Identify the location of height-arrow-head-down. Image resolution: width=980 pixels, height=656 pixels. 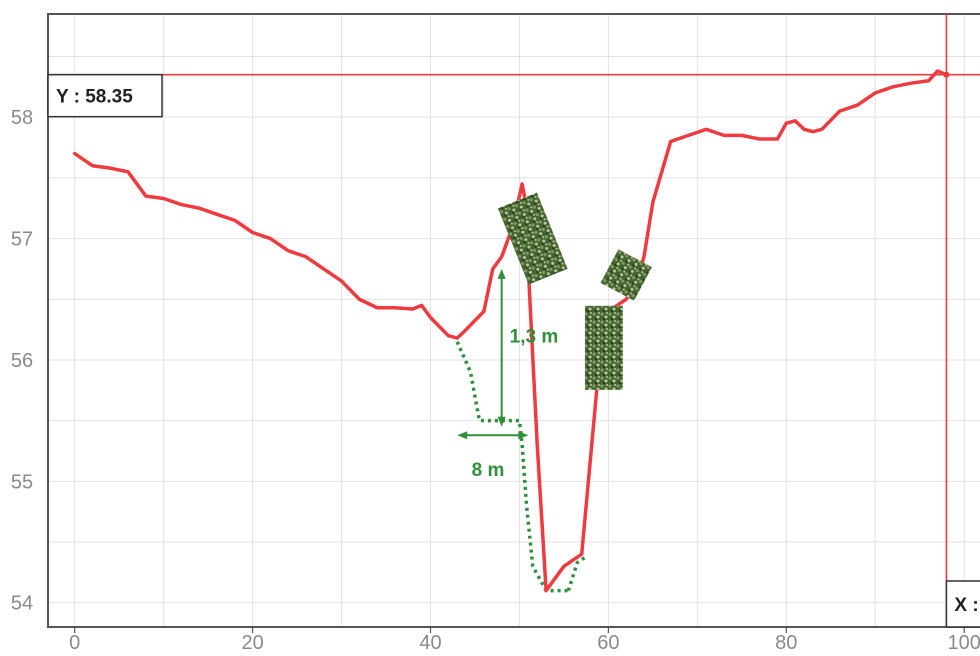
(501, 421).